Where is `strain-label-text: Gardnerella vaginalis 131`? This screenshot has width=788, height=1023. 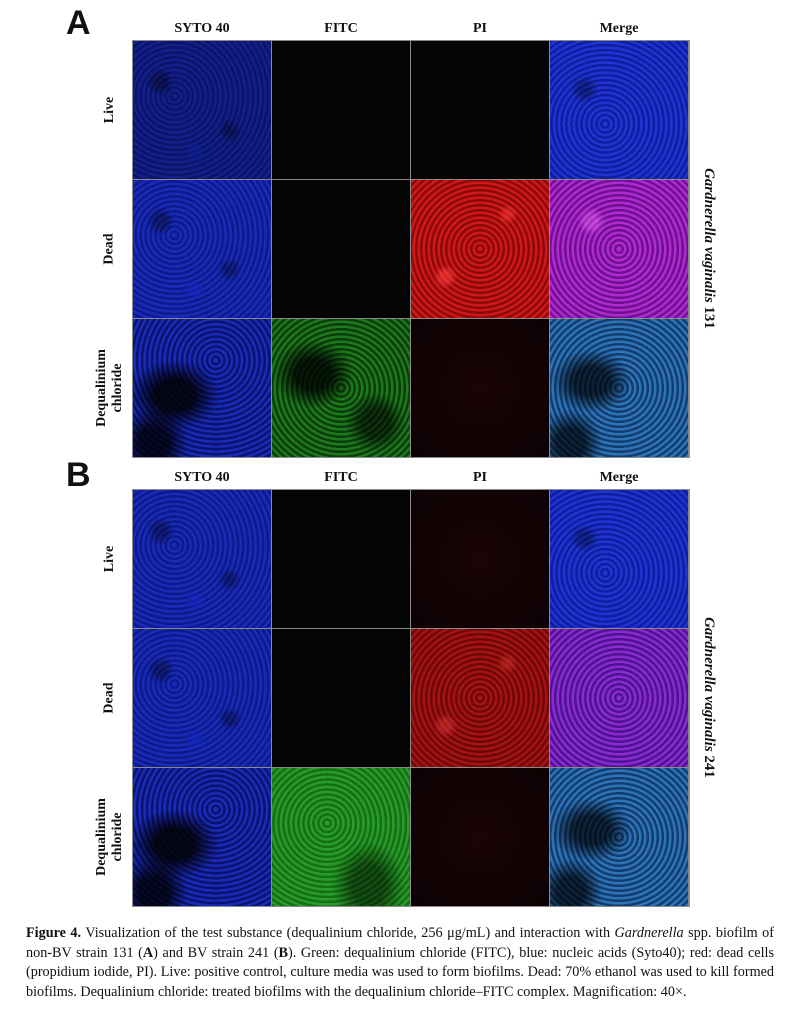 strain-label-text: Gardnerella vaginalis 131 is located at coordinates (708, 248).